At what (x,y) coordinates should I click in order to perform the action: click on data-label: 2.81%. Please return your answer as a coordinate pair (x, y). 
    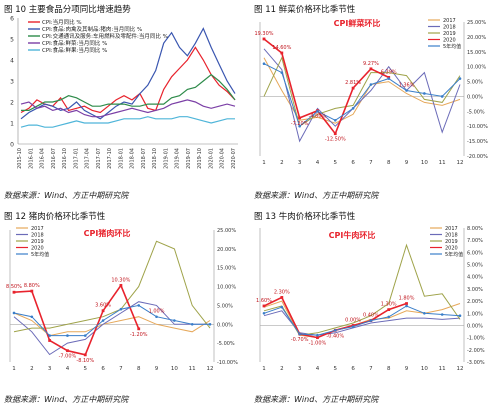
    Looking at the image, I should click on (353, 83).